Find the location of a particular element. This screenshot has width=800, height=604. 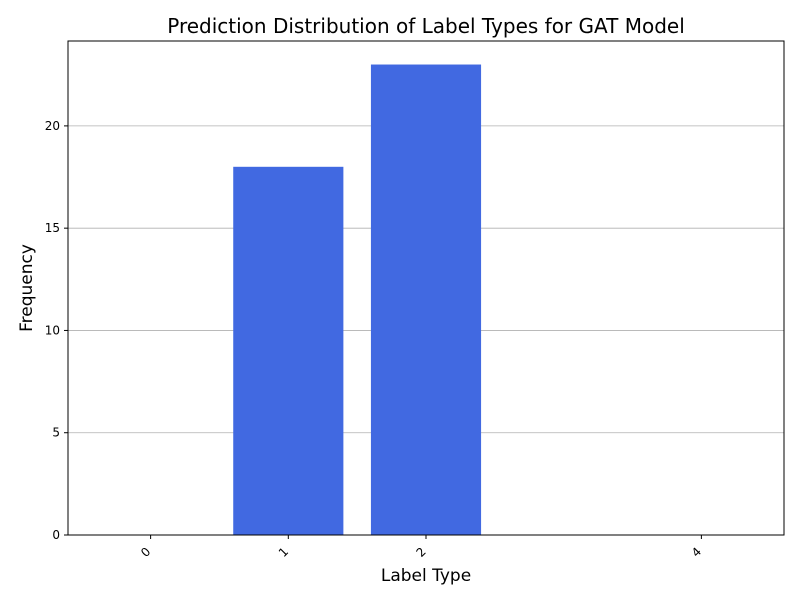

xtick-label-1: 1 is located at coordinates (283, 552).